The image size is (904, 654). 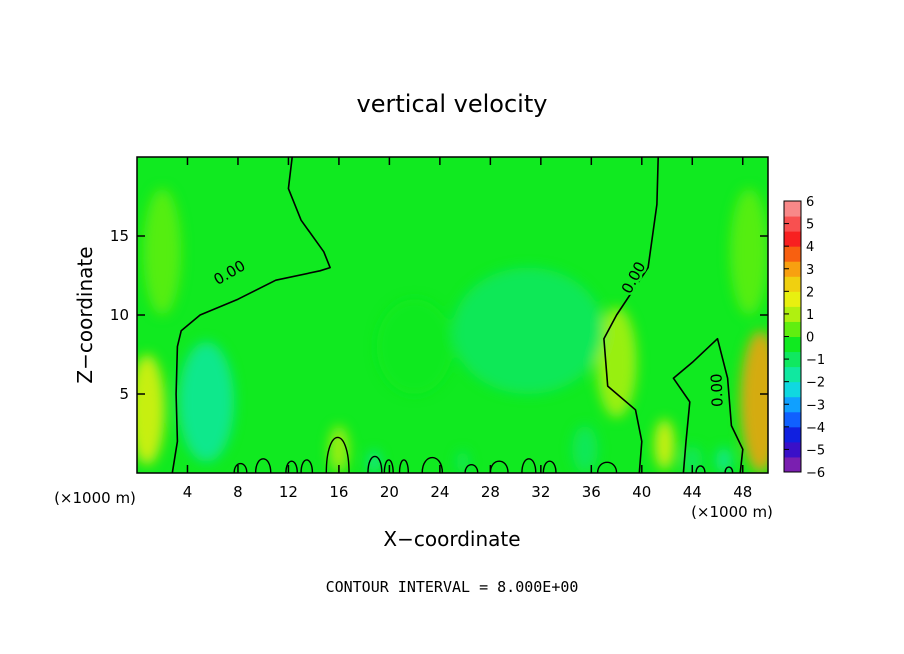 What do you see at coordinates (810, 202) in the screenshot?
I see `colorbar-tick-label: 6` at bounding box center [810, 202].